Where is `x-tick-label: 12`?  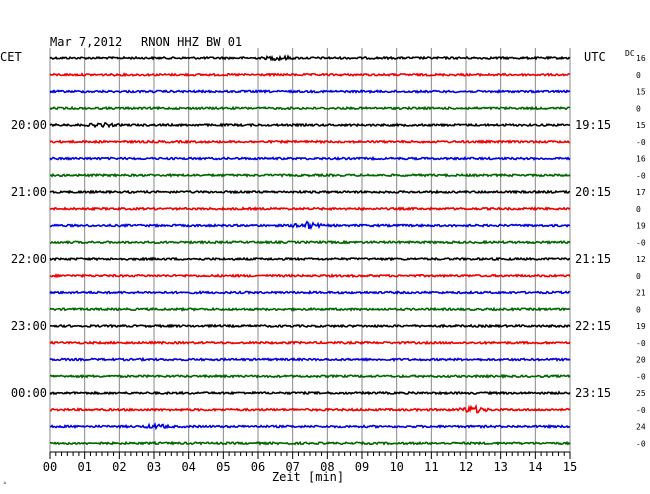 x-tick-label: 12 is located at coordinates (466, 467).